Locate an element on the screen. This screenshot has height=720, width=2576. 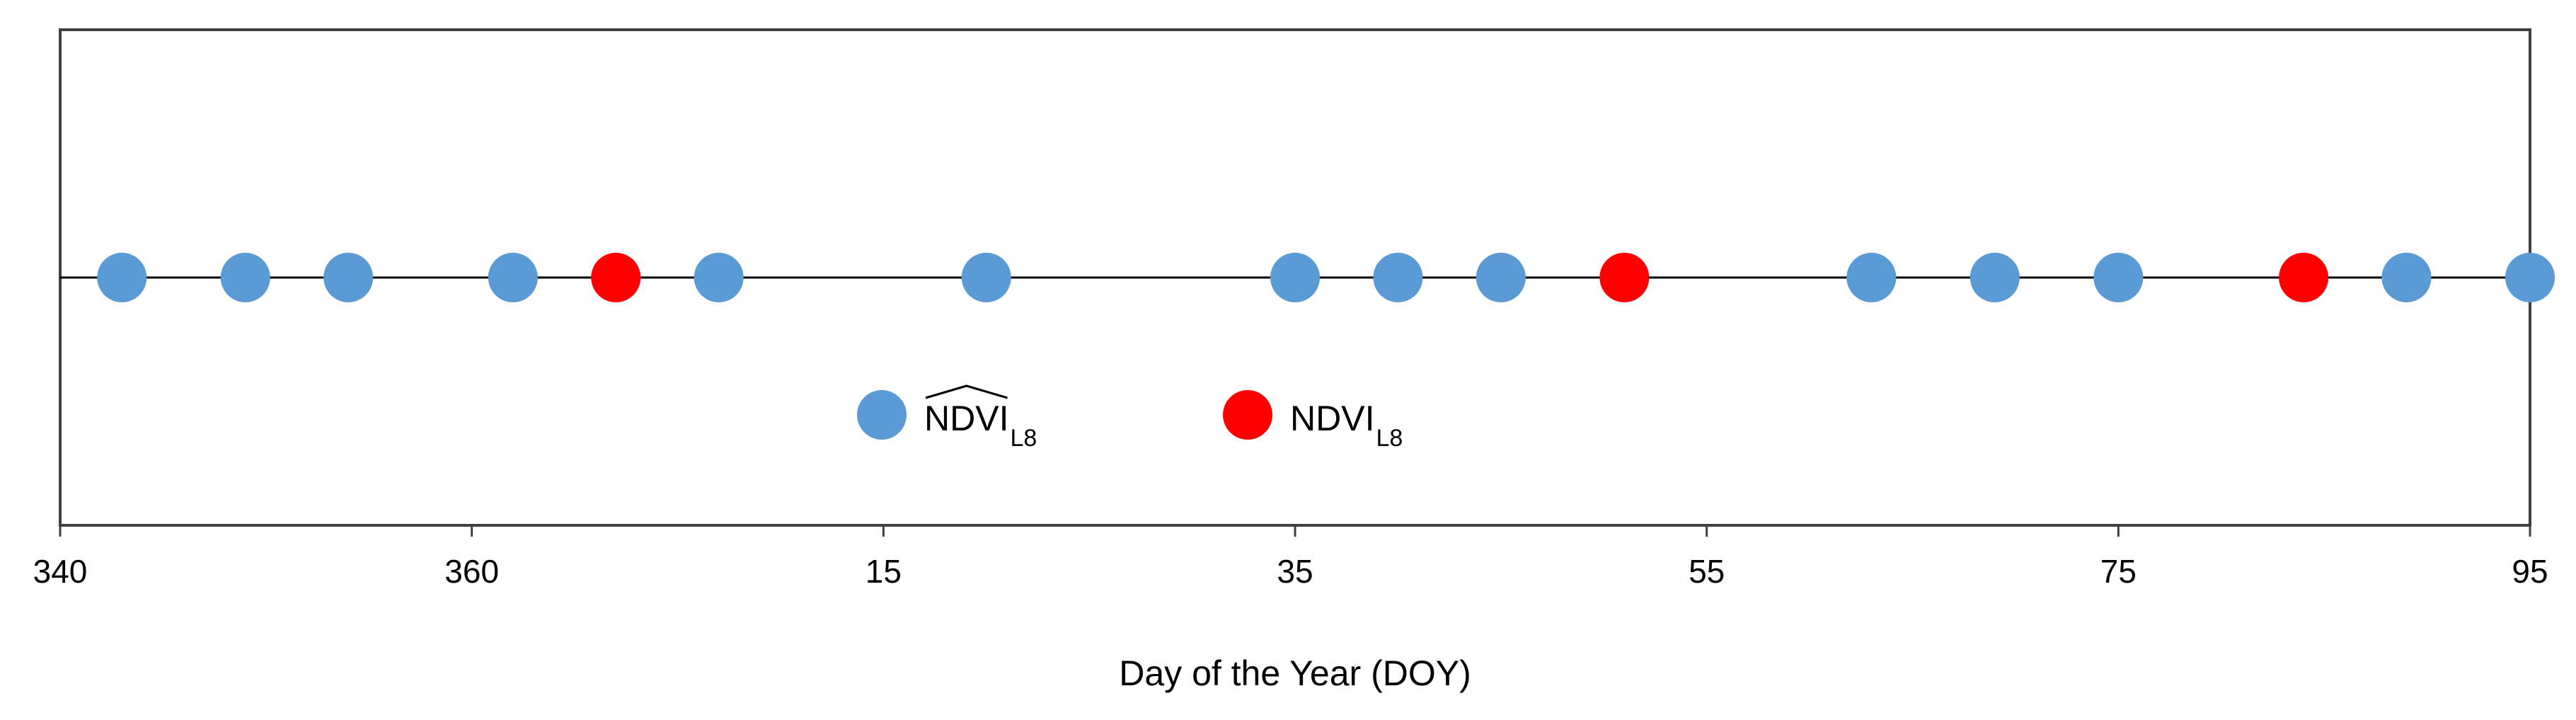
x-tick-label: 340 is located at coordinates (61, 571).